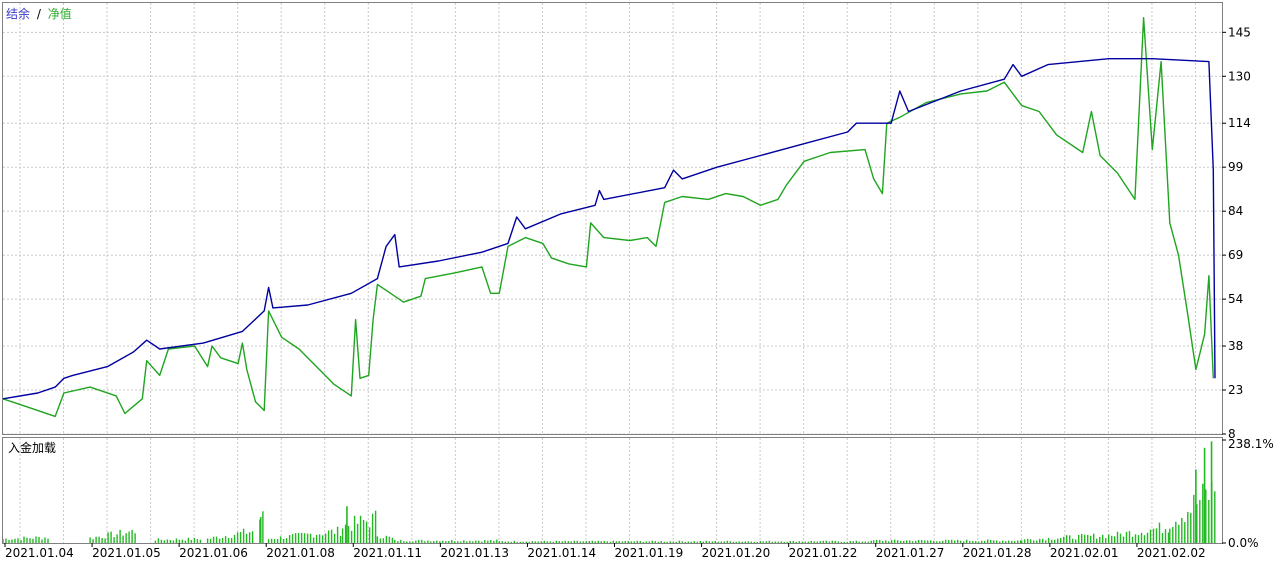 The height and width of the screenshot is (567, 1280). I want to click on legend: 结余 / 净值, so click(39, 13).